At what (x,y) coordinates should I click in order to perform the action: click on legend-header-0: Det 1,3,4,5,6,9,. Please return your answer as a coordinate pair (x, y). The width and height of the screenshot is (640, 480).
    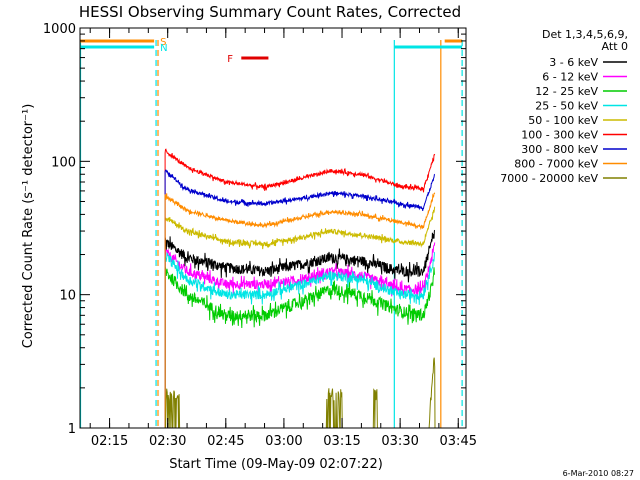
    Looking at the image, I should click on (585, 34).